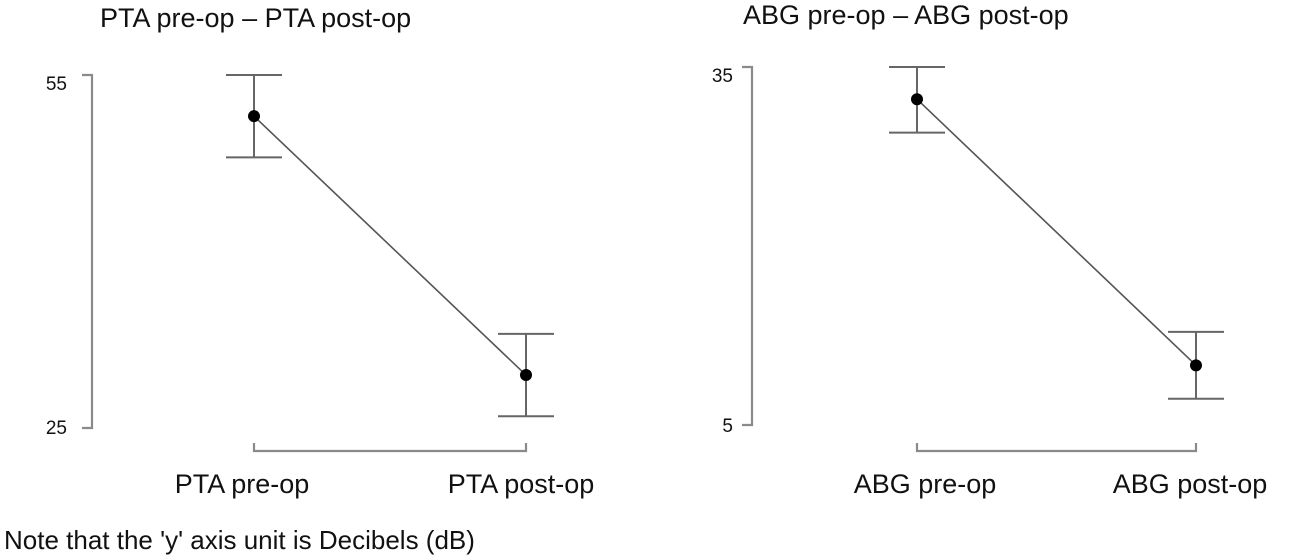  I want to click on chart-left-ytick-top: 55, so click(56, 84).